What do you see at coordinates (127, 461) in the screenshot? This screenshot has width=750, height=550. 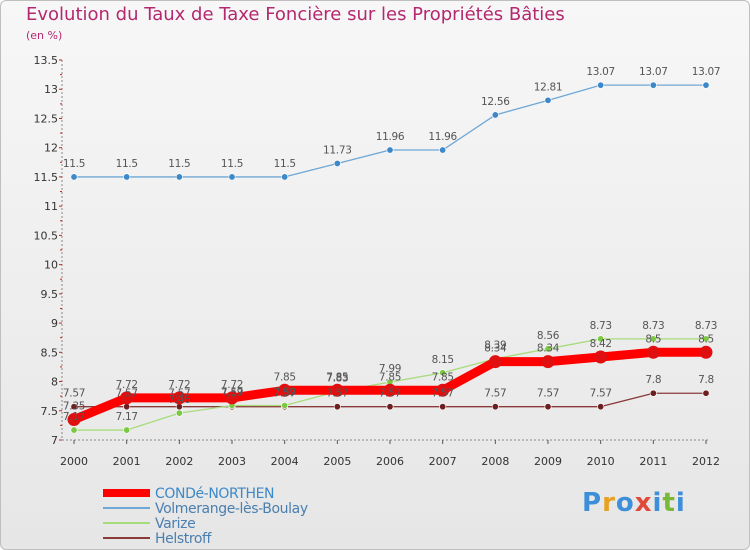 I see `x-tick-label: 2001` at bounding box center [127, 461].